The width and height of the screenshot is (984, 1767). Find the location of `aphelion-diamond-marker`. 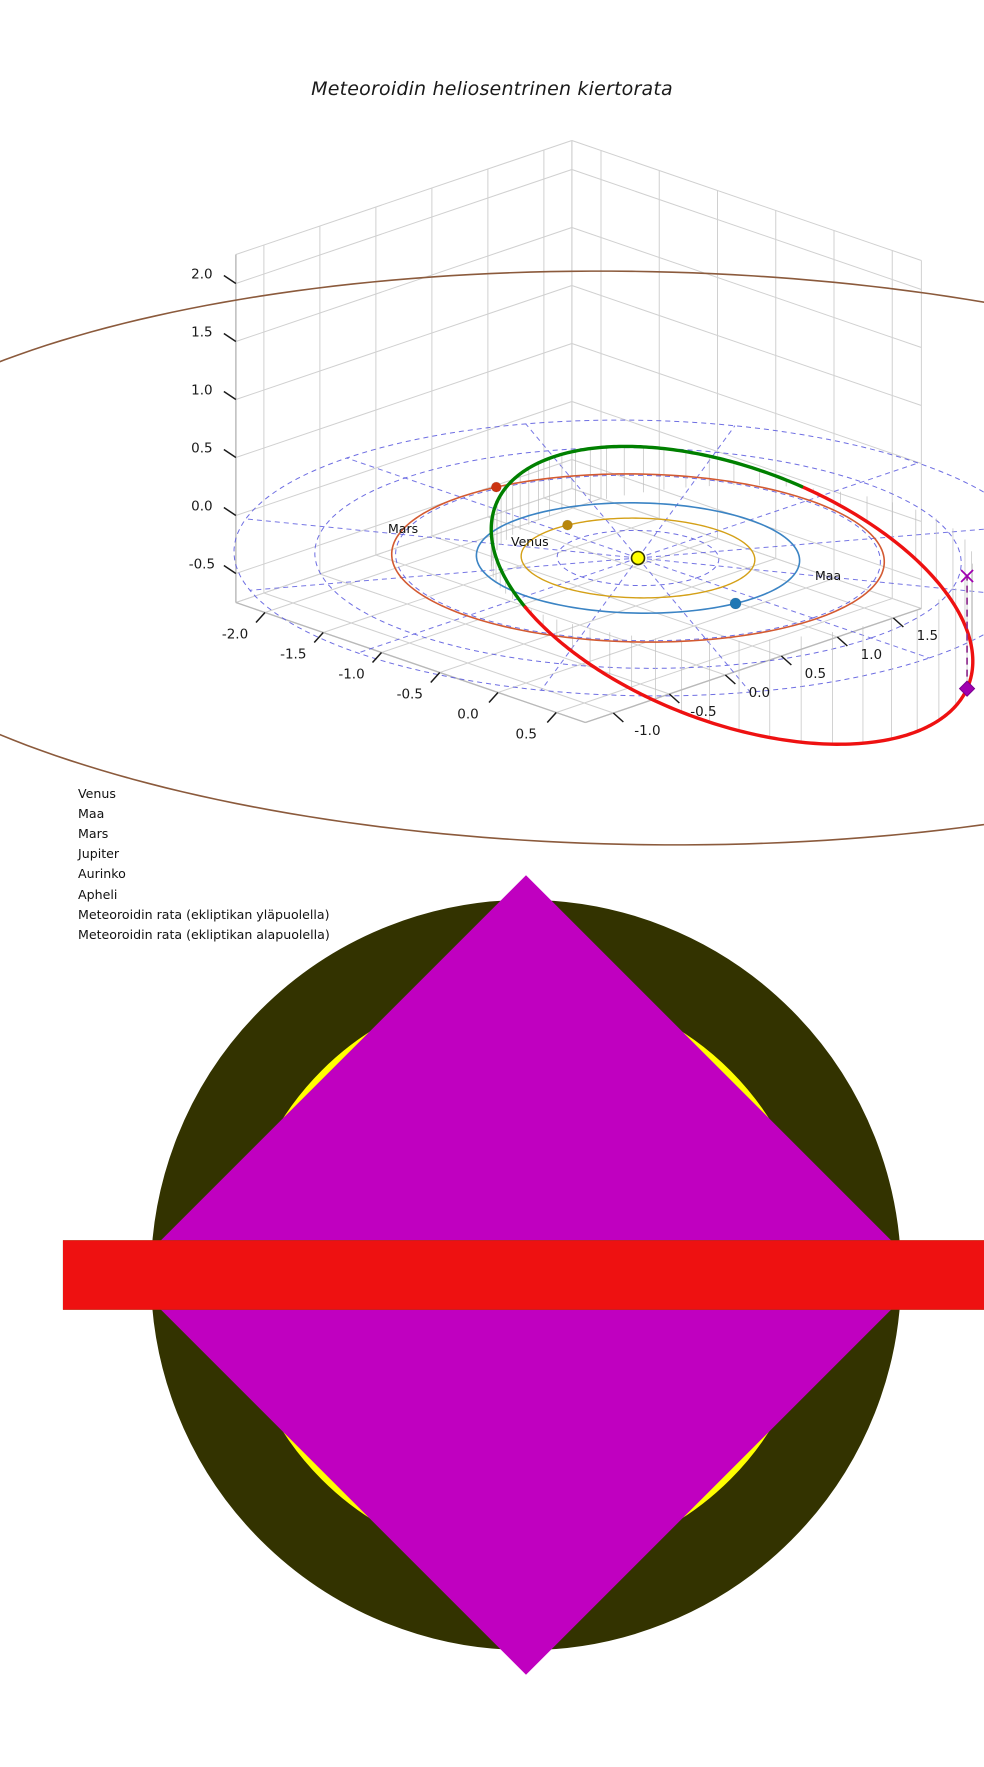

aphelion-diamond-marker is located at coordinates (967, 688).